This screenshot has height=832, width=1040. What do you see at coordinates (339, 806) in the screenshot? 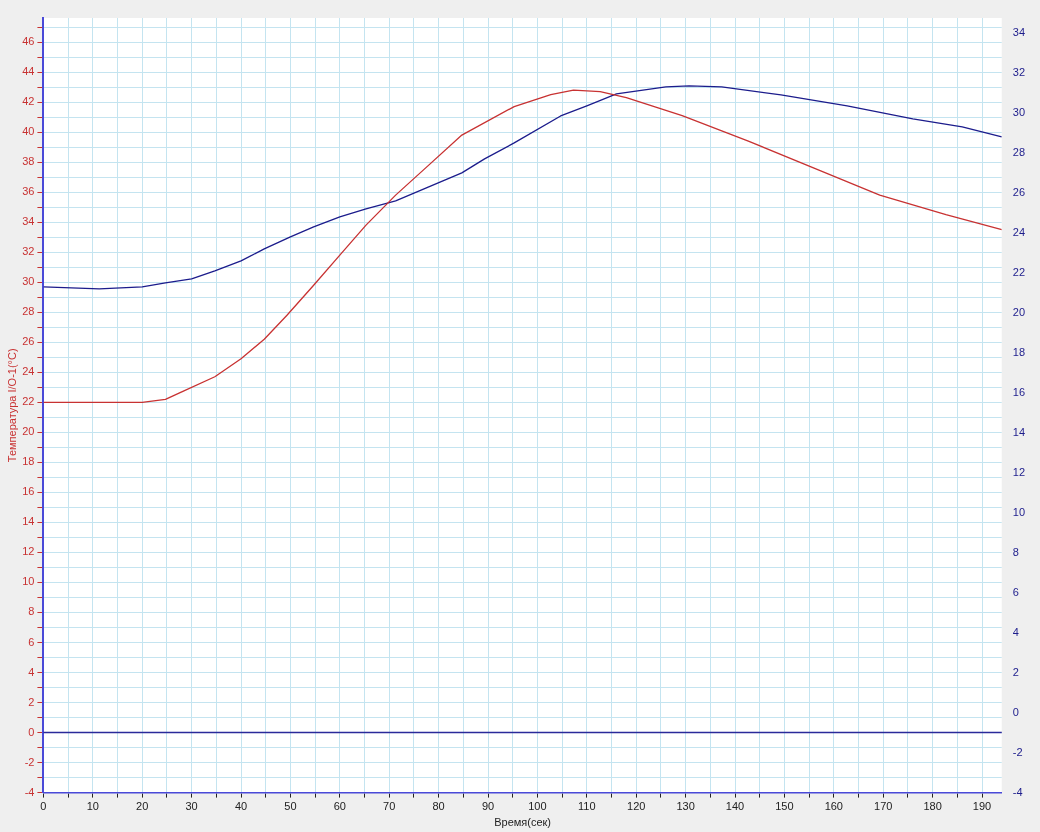
I see `x-tick-label: 60` at bounding box center [339, 806].